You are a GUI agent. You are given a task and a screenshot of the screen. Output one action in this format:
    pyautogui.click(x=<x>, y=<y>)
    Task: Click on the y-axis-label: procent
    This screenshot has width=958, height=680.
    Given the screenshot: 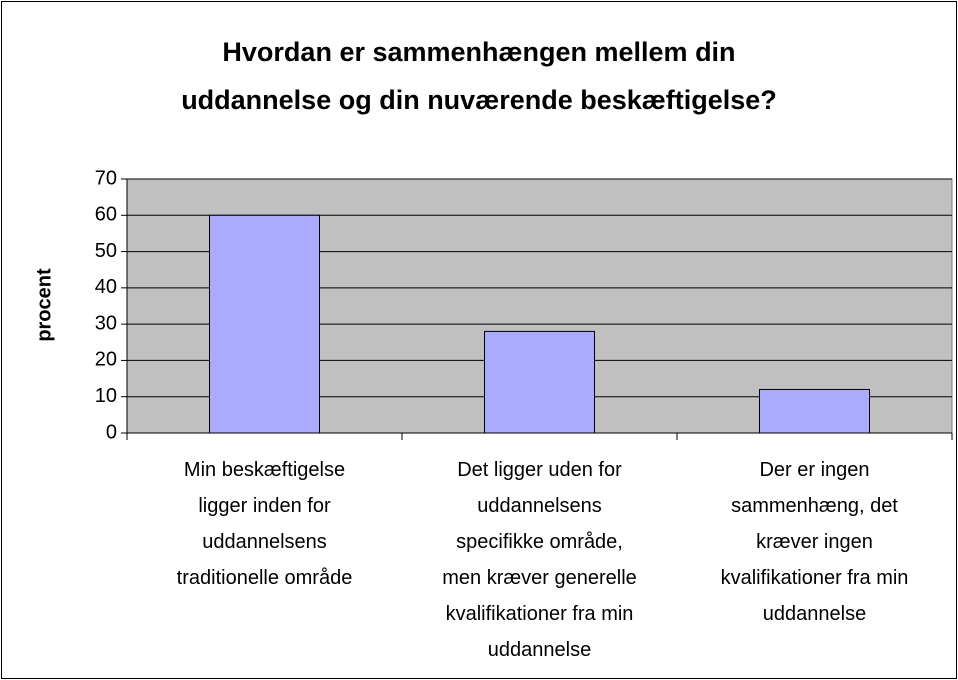 What is the action you would take?
    pyautogui.click(x=44, y=305)
    